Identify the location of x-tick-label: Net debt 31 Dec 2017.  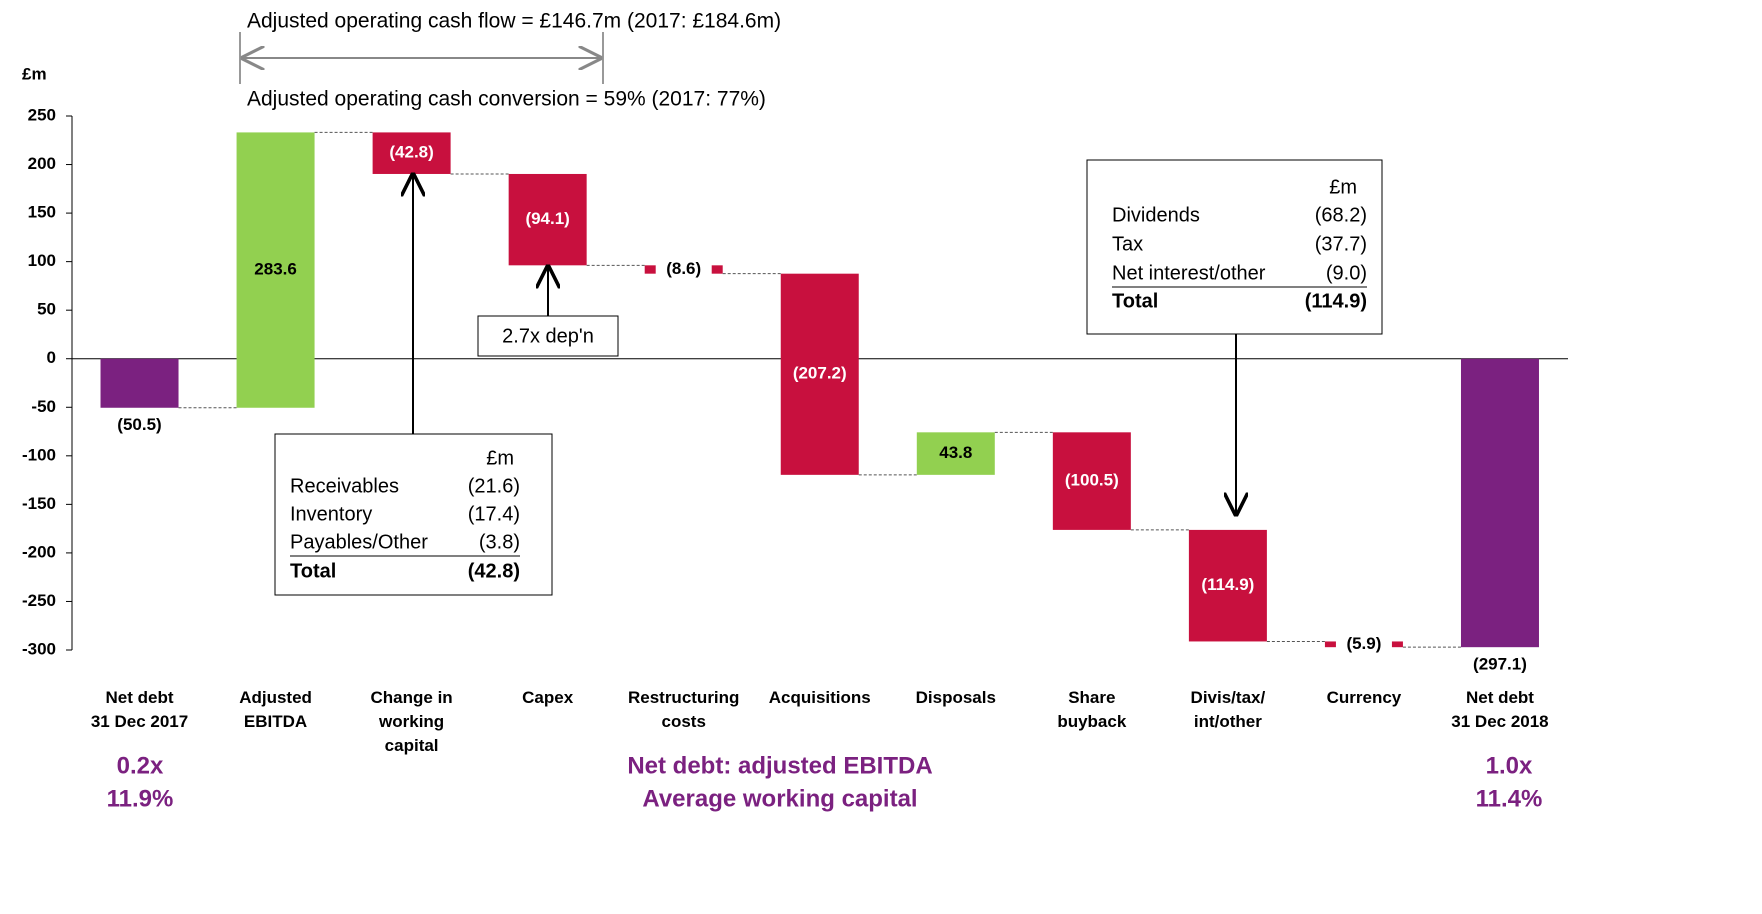
(139, 709).